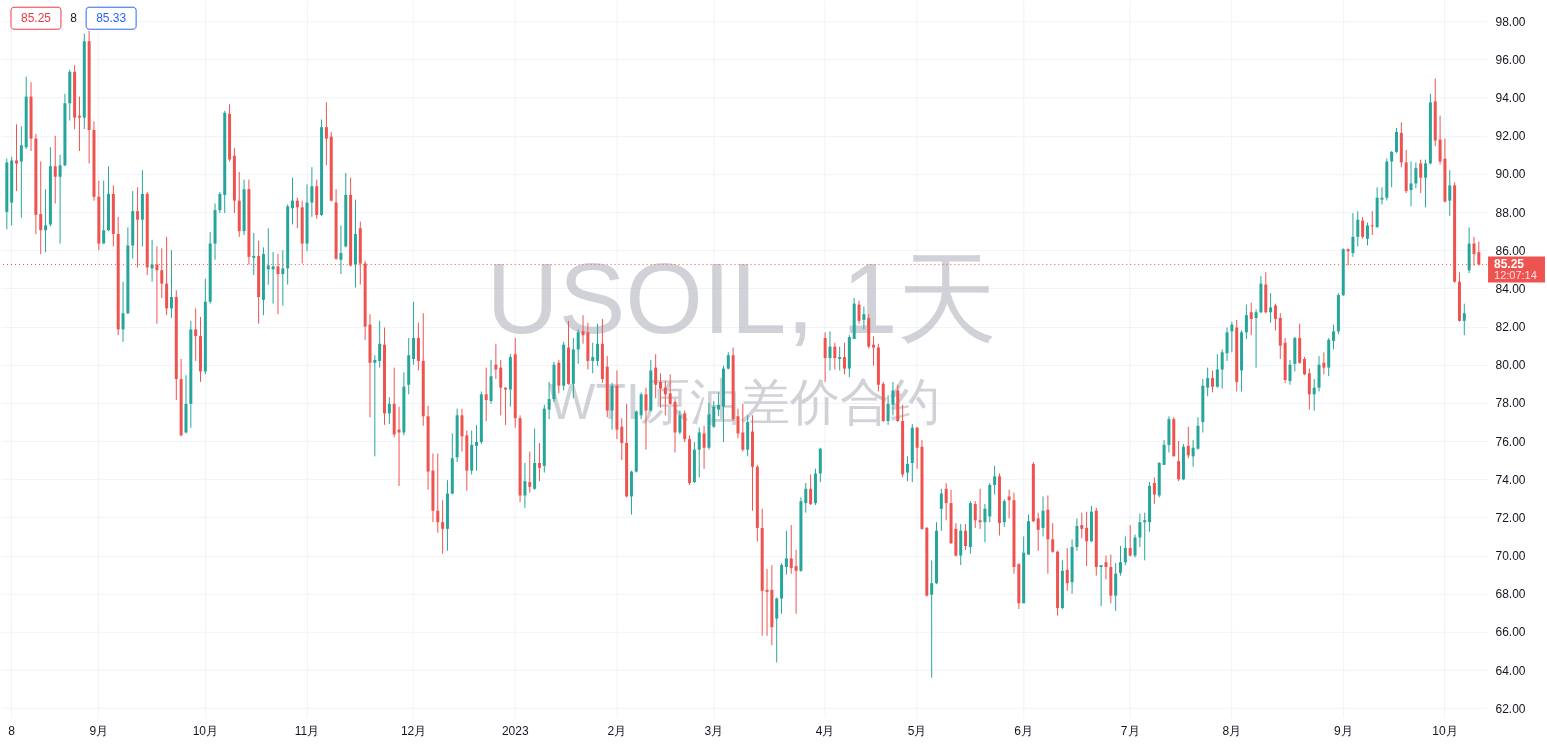  I want to click on ref-line-label: 85.25, so click(1509, 263).